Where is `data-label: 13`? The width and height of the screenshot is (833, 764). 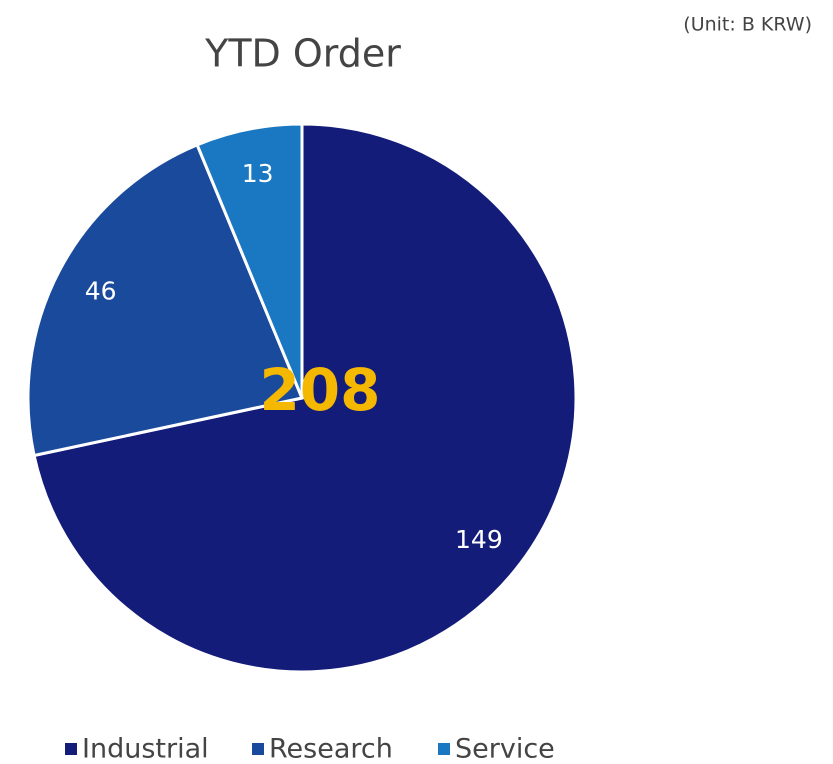 data-label: 13 is located at coordinates (258, 173).